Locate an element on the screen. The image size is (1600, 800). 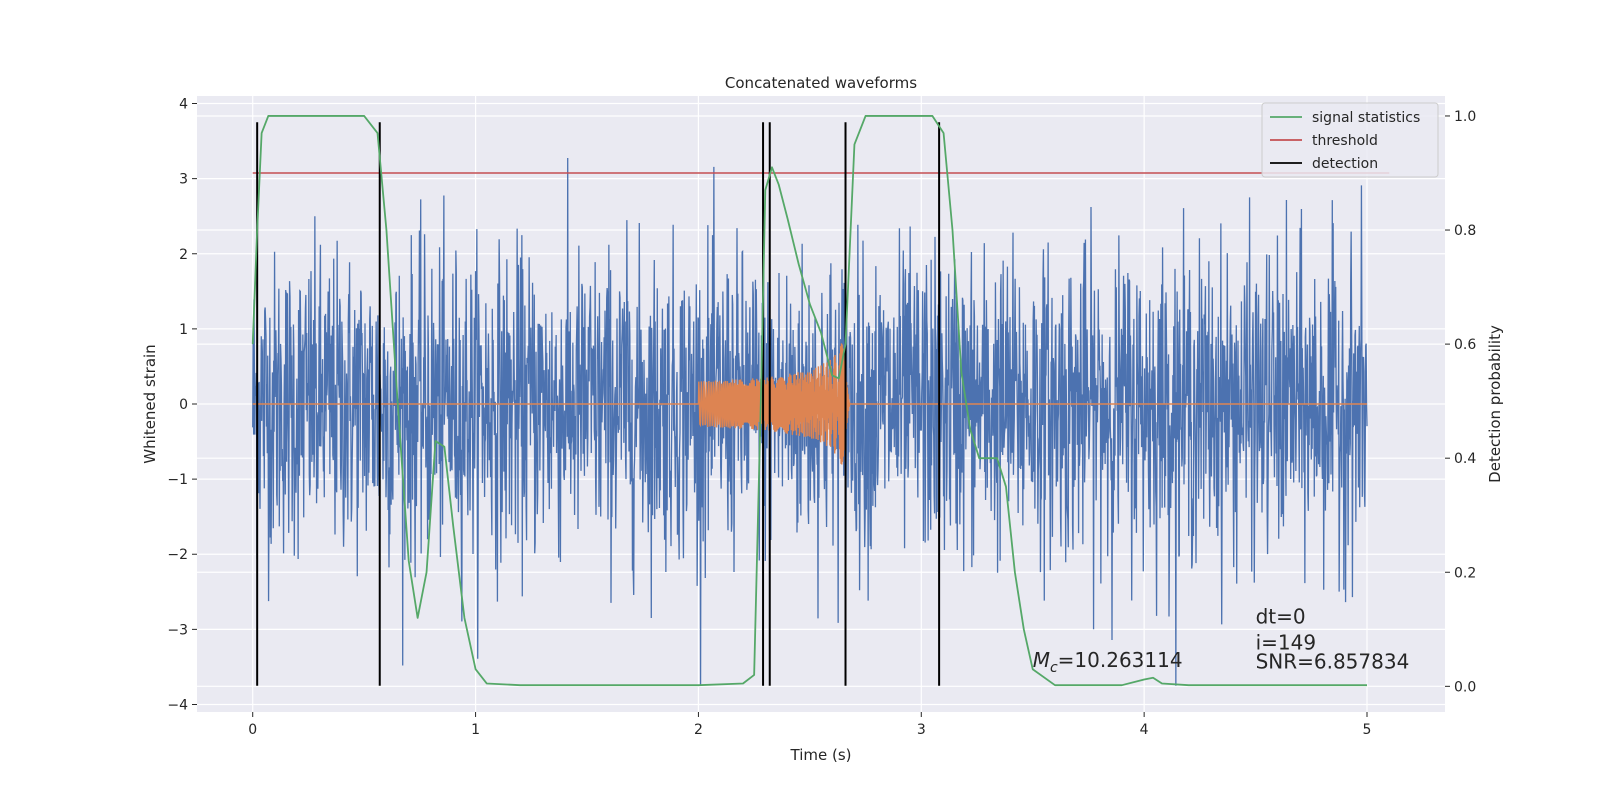
y2-axis-label: Detection probability is located at coordinates (1495, 404).